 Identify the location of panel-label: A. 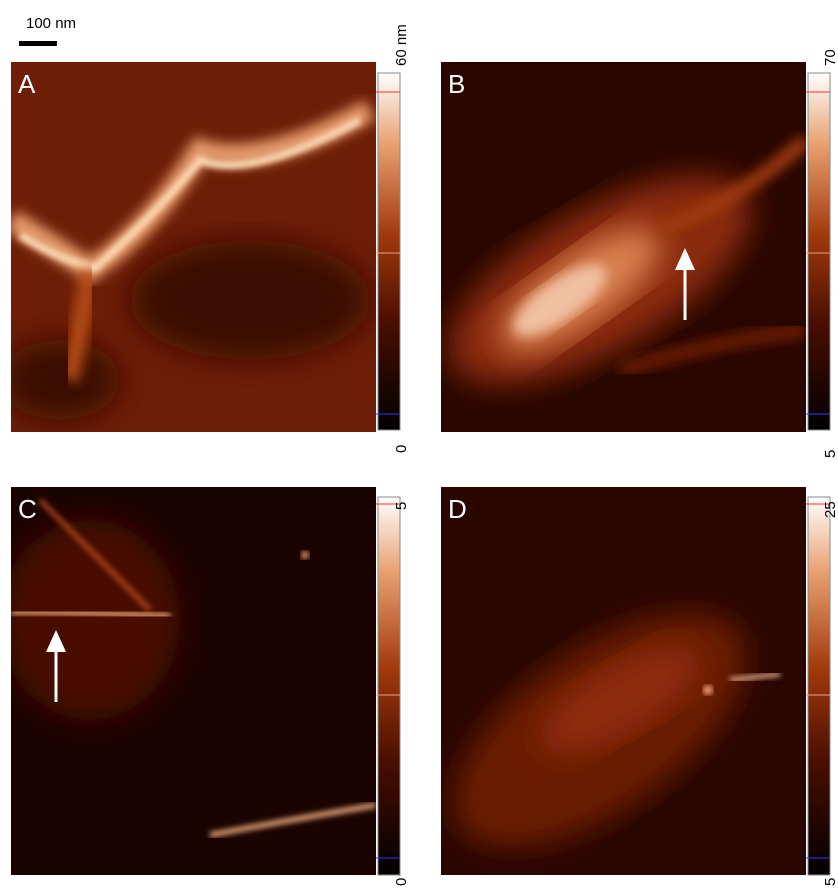
(27, 84).